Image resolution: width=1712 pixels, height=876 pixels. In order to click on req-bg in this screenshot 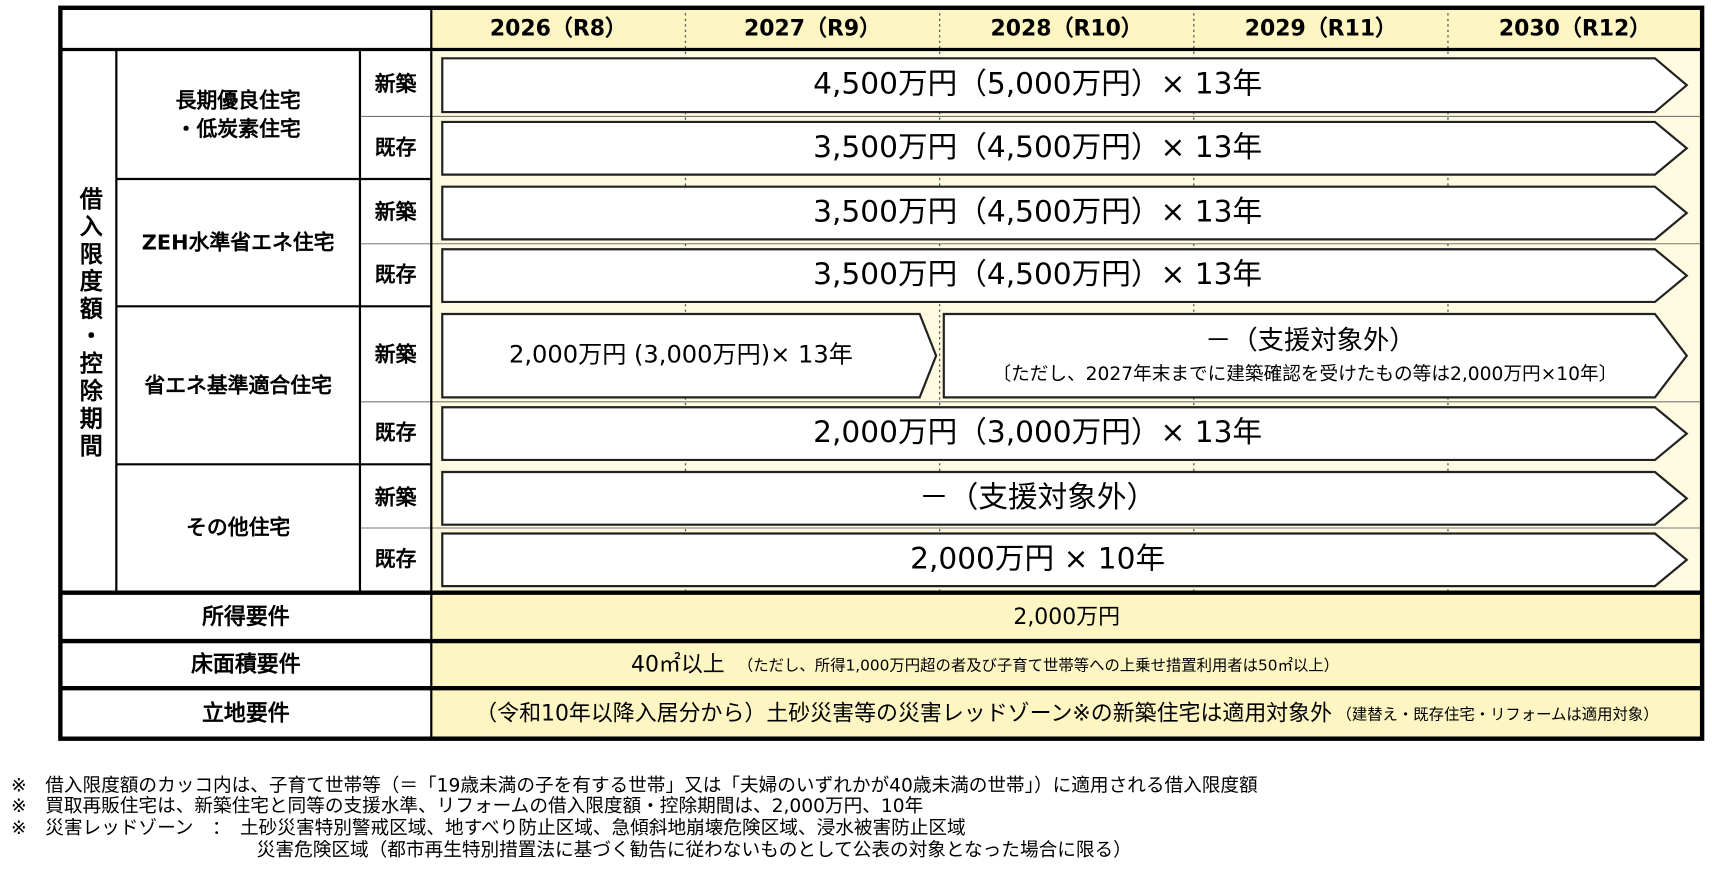, I will do `click(1067, 665)`.